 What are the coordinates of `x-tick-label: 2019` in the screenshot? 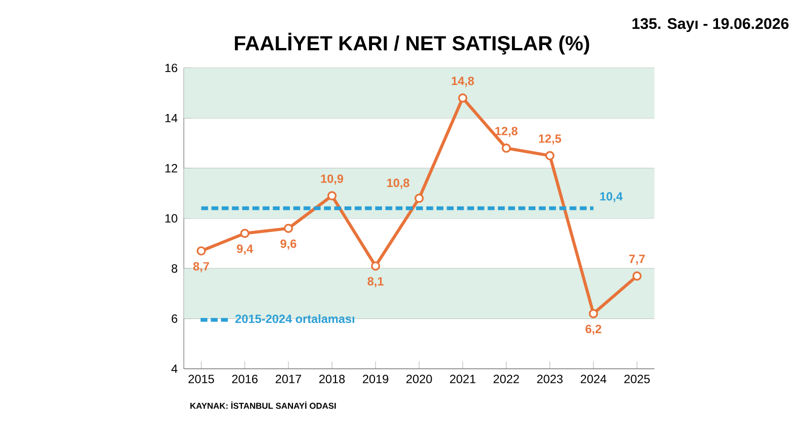 It's located at (375, 379).